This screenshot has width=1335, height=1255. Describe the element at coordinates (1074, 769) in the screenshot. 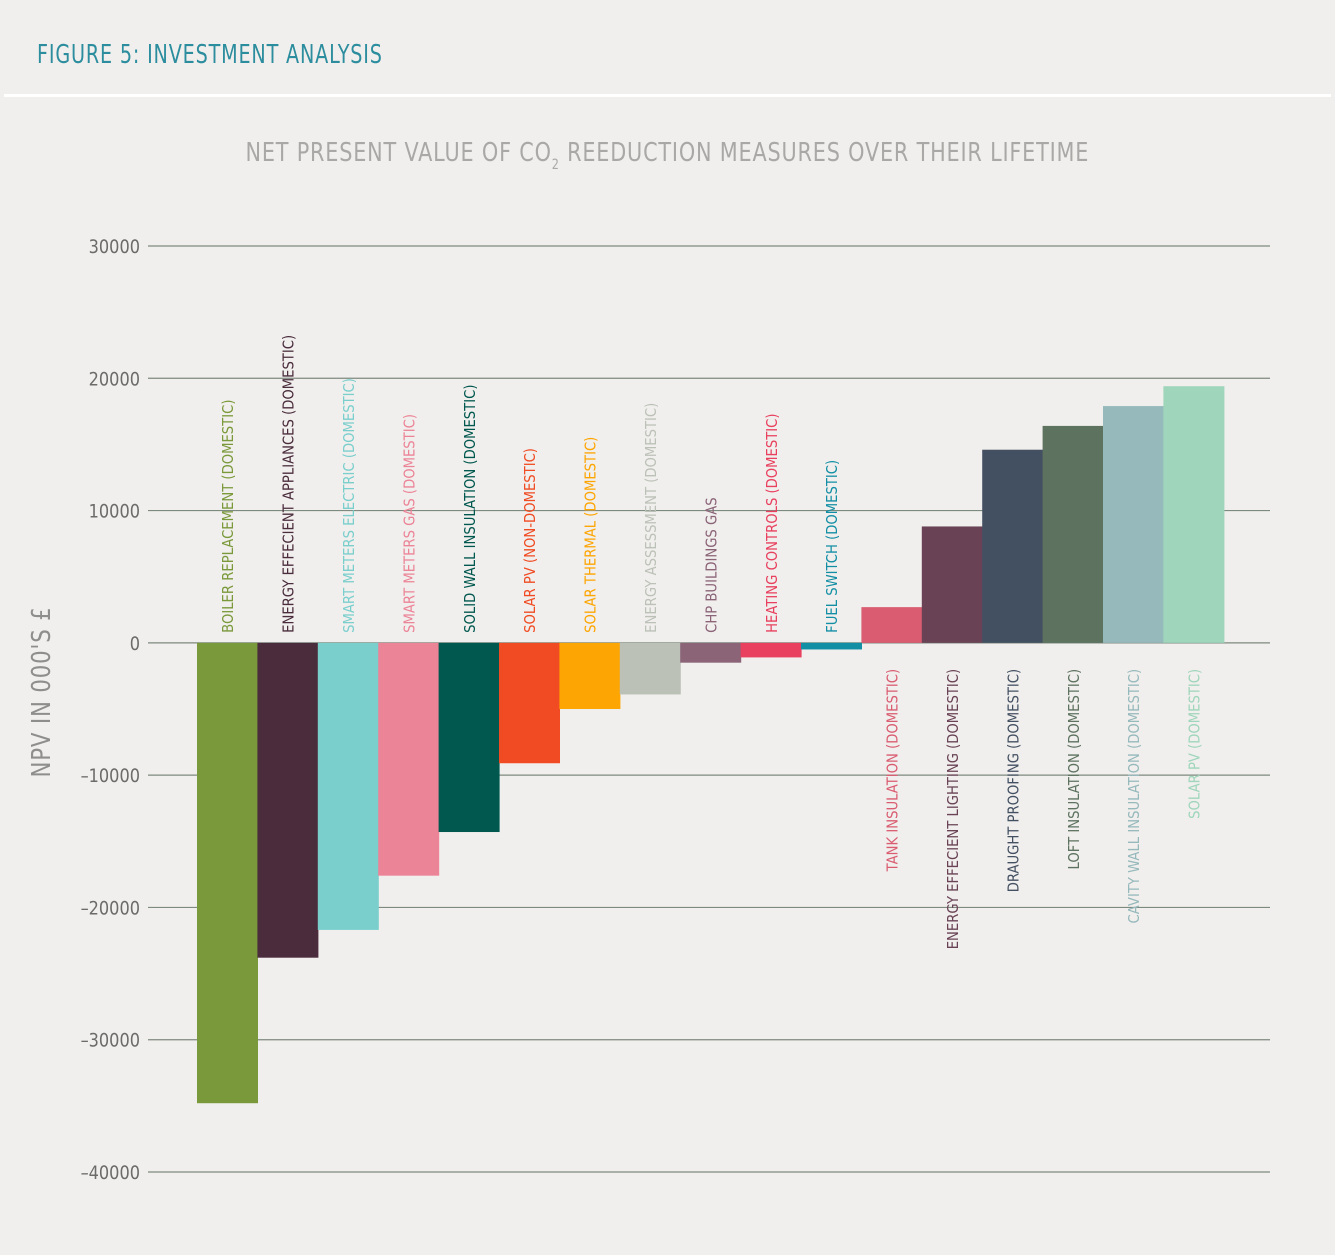

I see `bar-label: LOFT INSULATION (DOMESTIC)` at that location.